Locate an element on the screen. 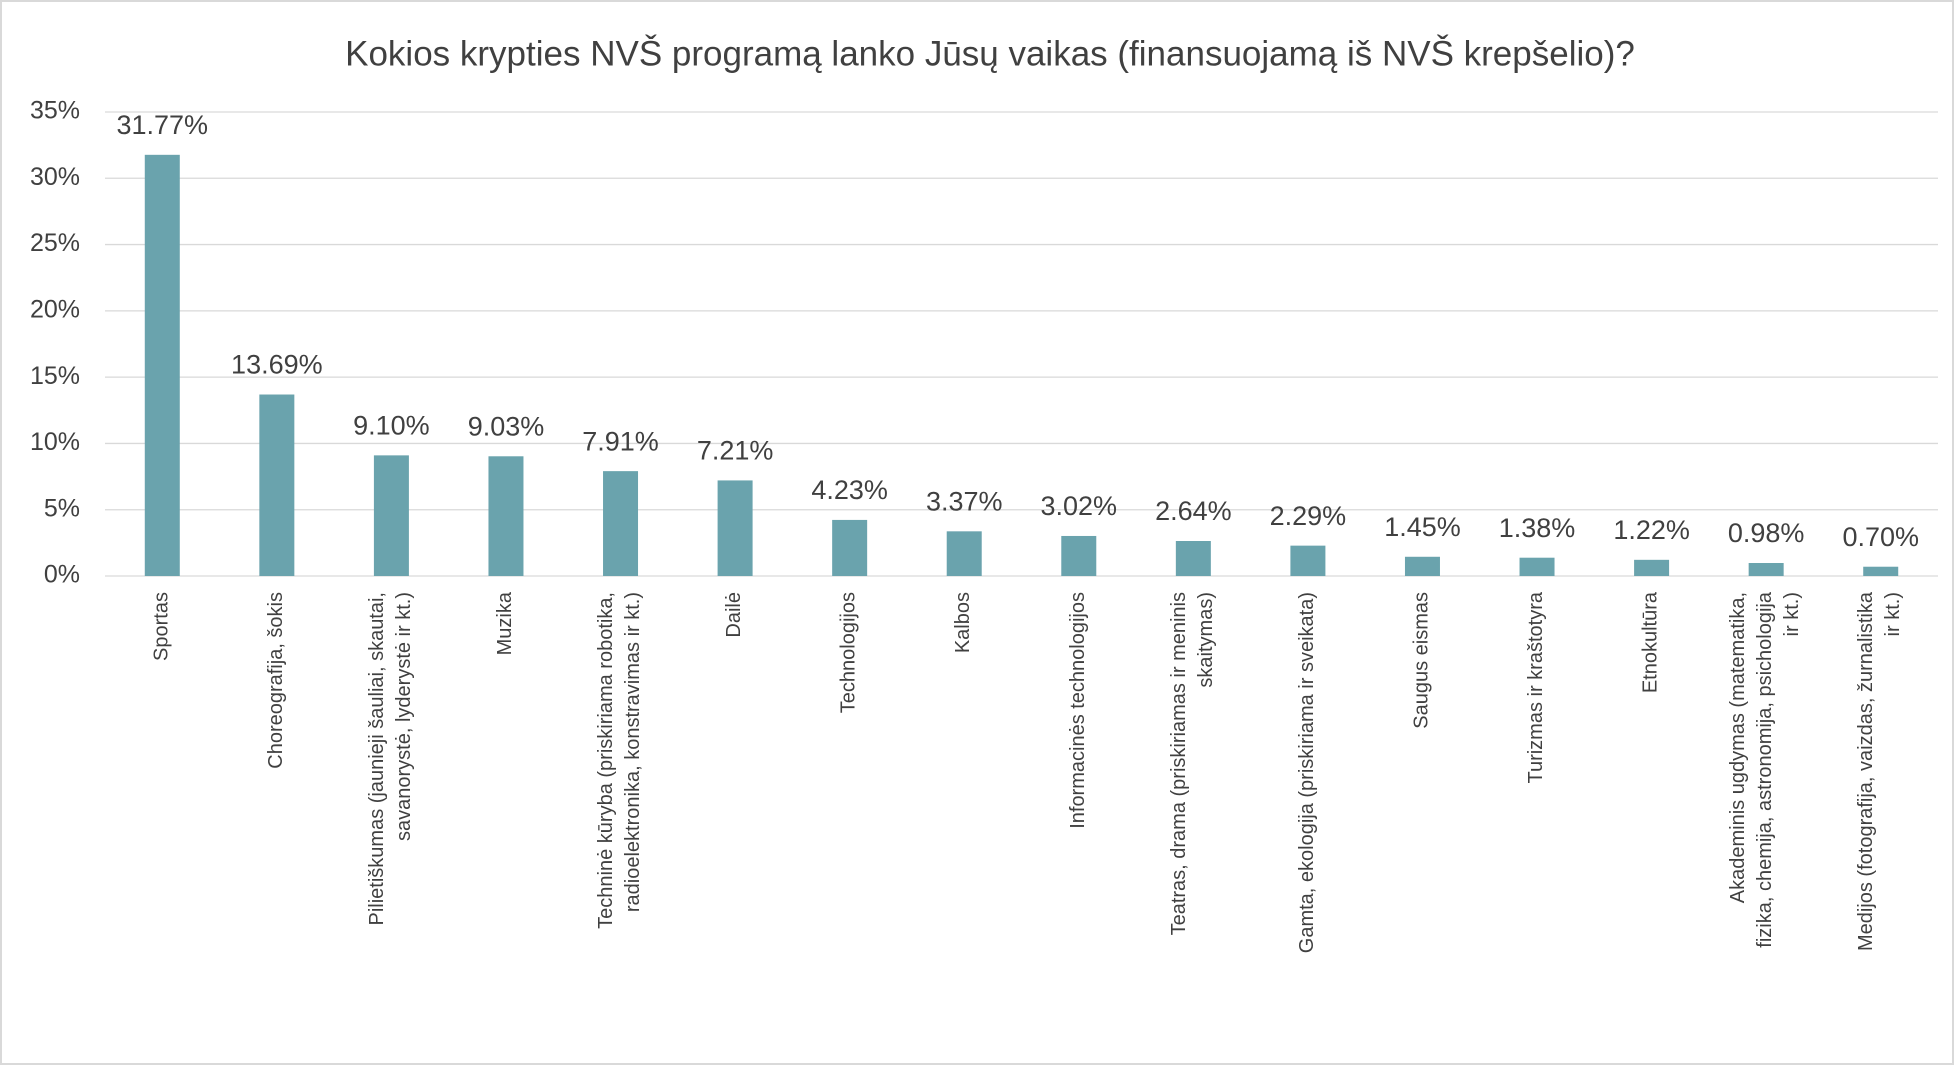  data-label: 9.10% is located at coordinates (391, 425).